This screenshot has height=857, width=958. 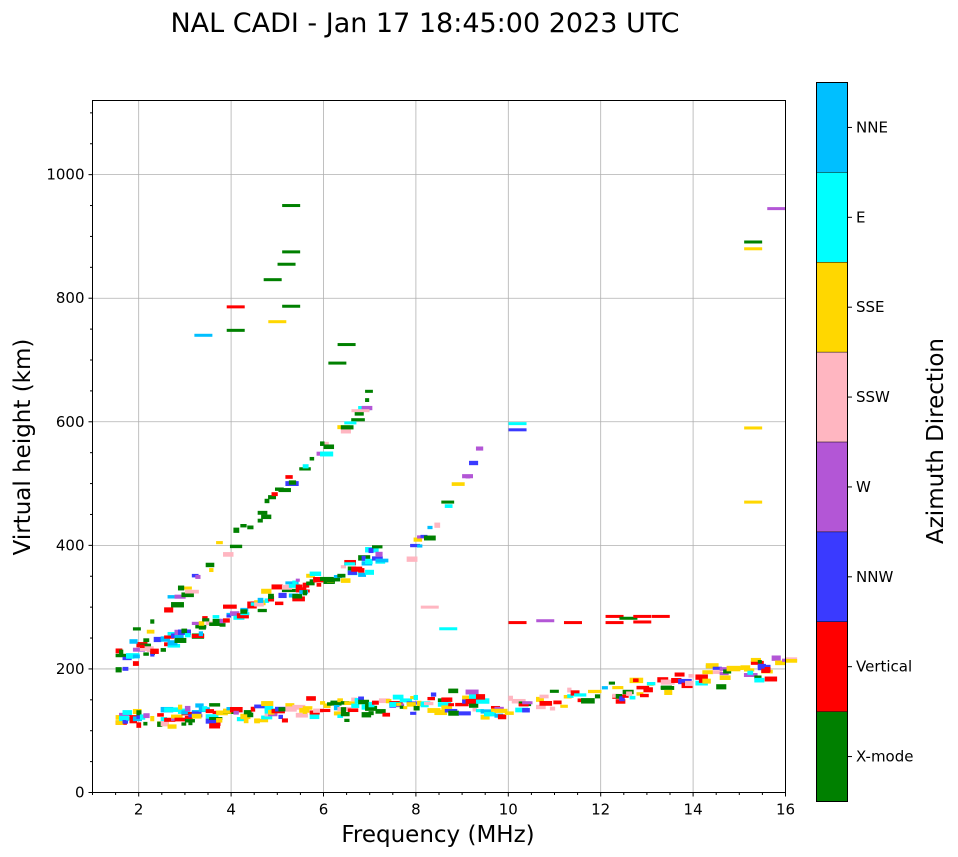 I want to click on y-tick-label: 600, so click(x=70, y=422).